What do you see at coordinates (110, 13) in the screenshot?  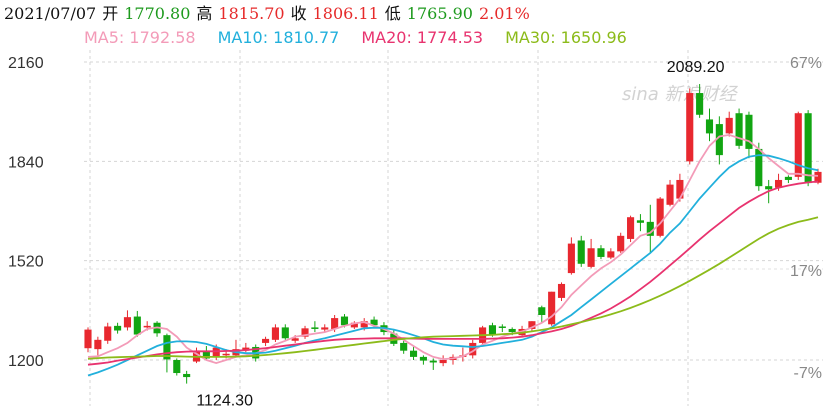 I see `open-label: 开` at bounding box center [110, 13].